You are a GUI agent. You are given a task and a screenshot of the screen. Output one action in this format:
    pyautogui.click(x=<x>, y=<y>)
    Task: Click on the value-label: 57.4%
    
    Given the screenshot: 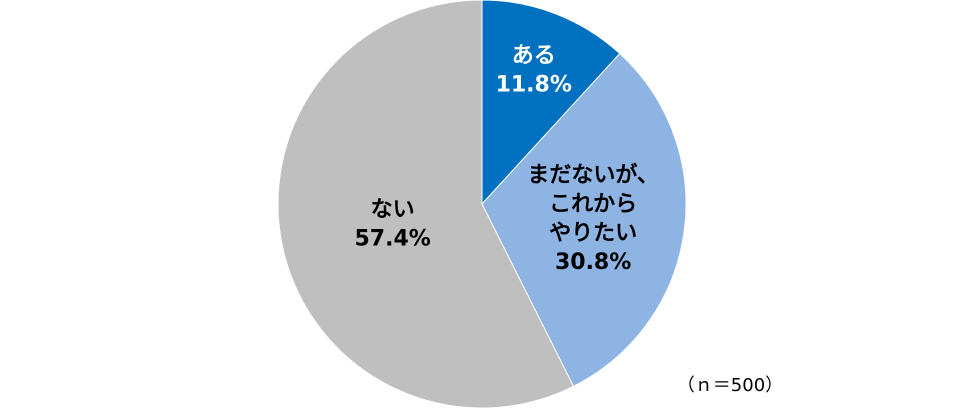 What is the action you would take?
    pyautogui.click(x=393, y=239)
    